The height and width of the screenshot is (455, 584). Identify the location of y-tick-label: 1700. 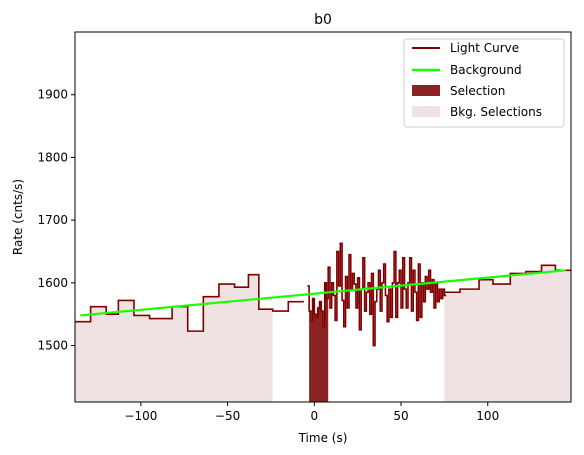
(52, 220).